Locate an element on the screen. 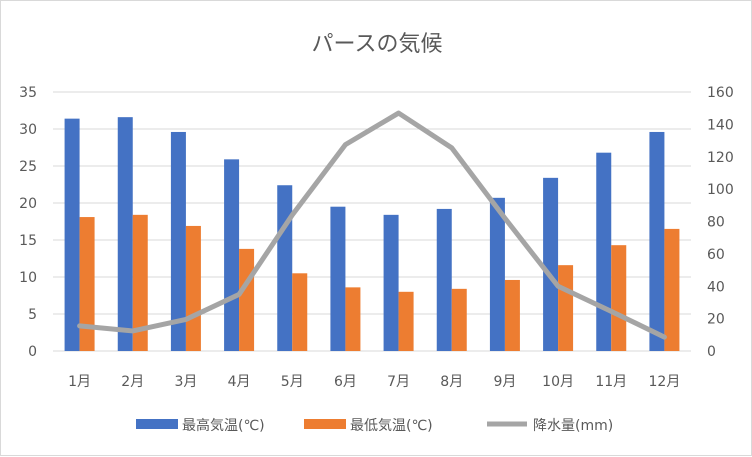 This screenshot has width=752, height=457. x-axis-tick: 1月 is located at coordinates (79, 382).